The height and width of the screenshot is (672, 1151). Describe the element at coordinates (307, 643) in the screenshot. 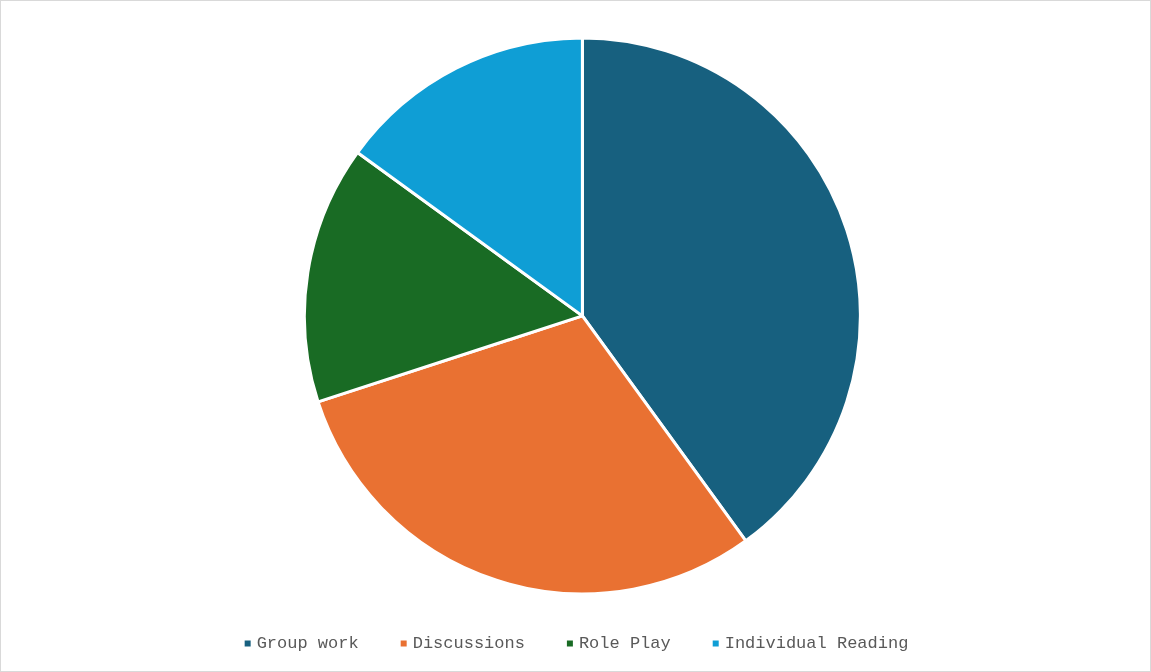

I see `legend-label: Group work` at that location.